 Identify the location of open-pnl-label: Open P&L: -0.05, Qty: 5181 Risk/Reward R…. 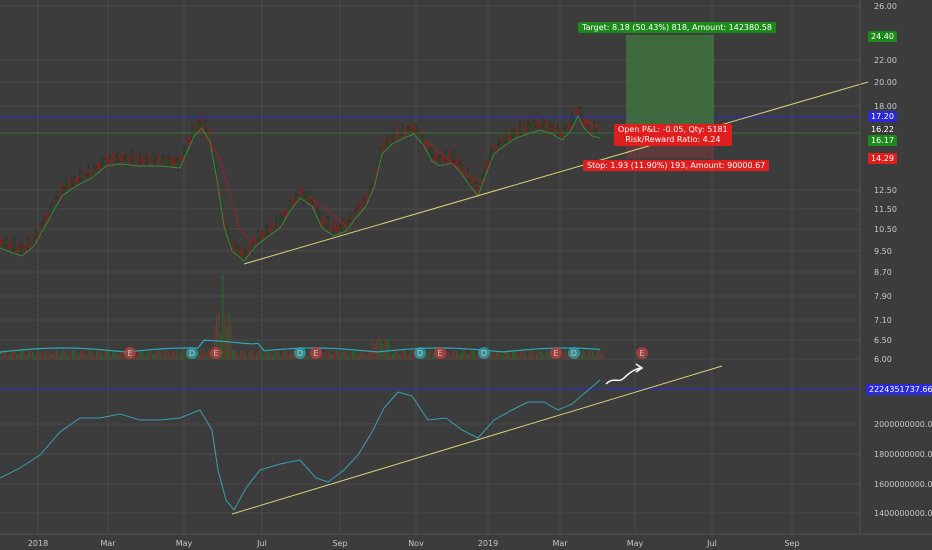
(673, 135).